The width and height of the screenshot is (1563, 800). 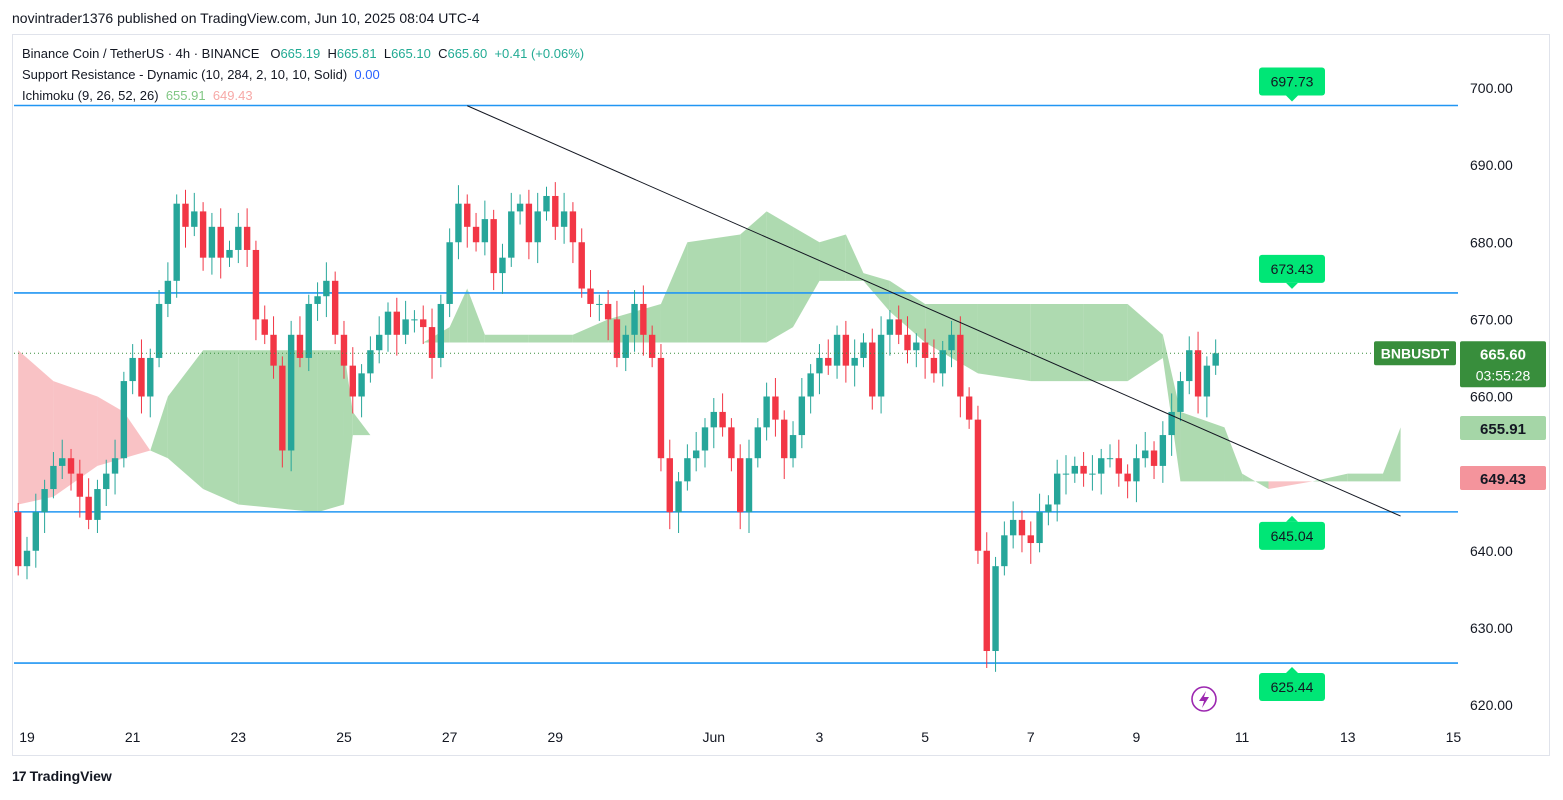 What do you see at coordinates (1503, 429) in the screenshot?
I see `ichimoku-span-a-value: 655.91` at bounding box center [1503, 429].